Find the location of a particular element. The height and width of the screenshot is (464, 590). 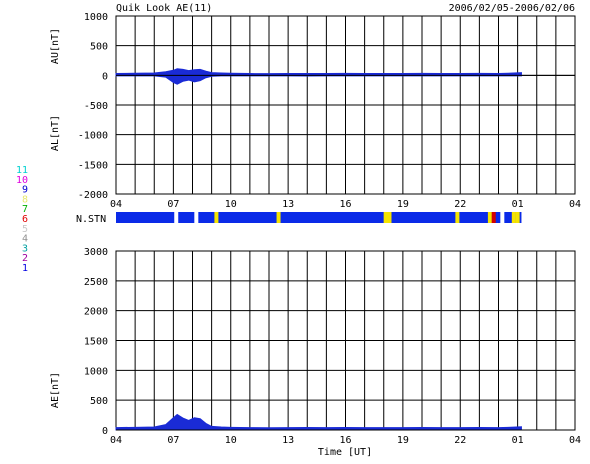

series-al-area is located at coordinates (318, 79).